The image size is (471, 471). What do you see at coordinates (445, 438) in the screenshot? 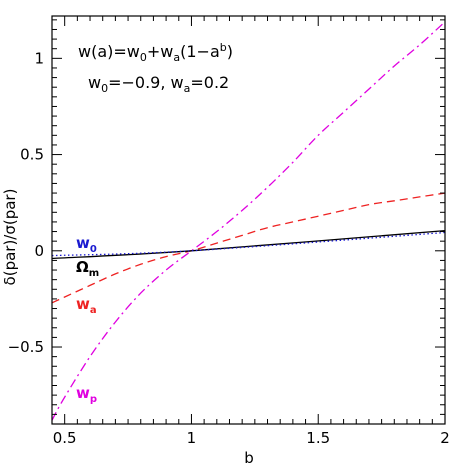
I see `x-tick-label: 2` at bounding box center [445, 438].